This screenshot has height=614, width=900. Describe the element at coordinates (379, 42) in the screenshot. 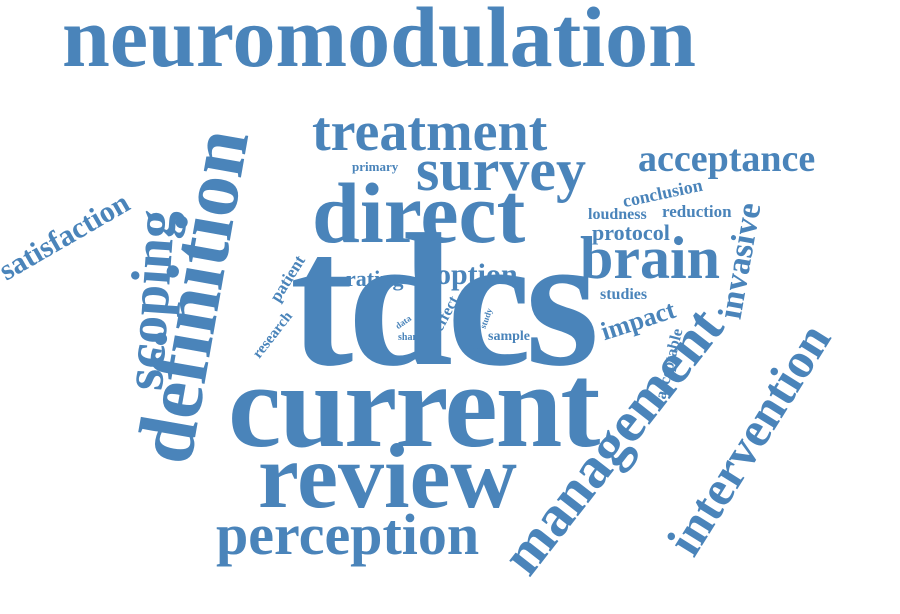

I see `word-neuromodulation: neuromodulation` at that location.